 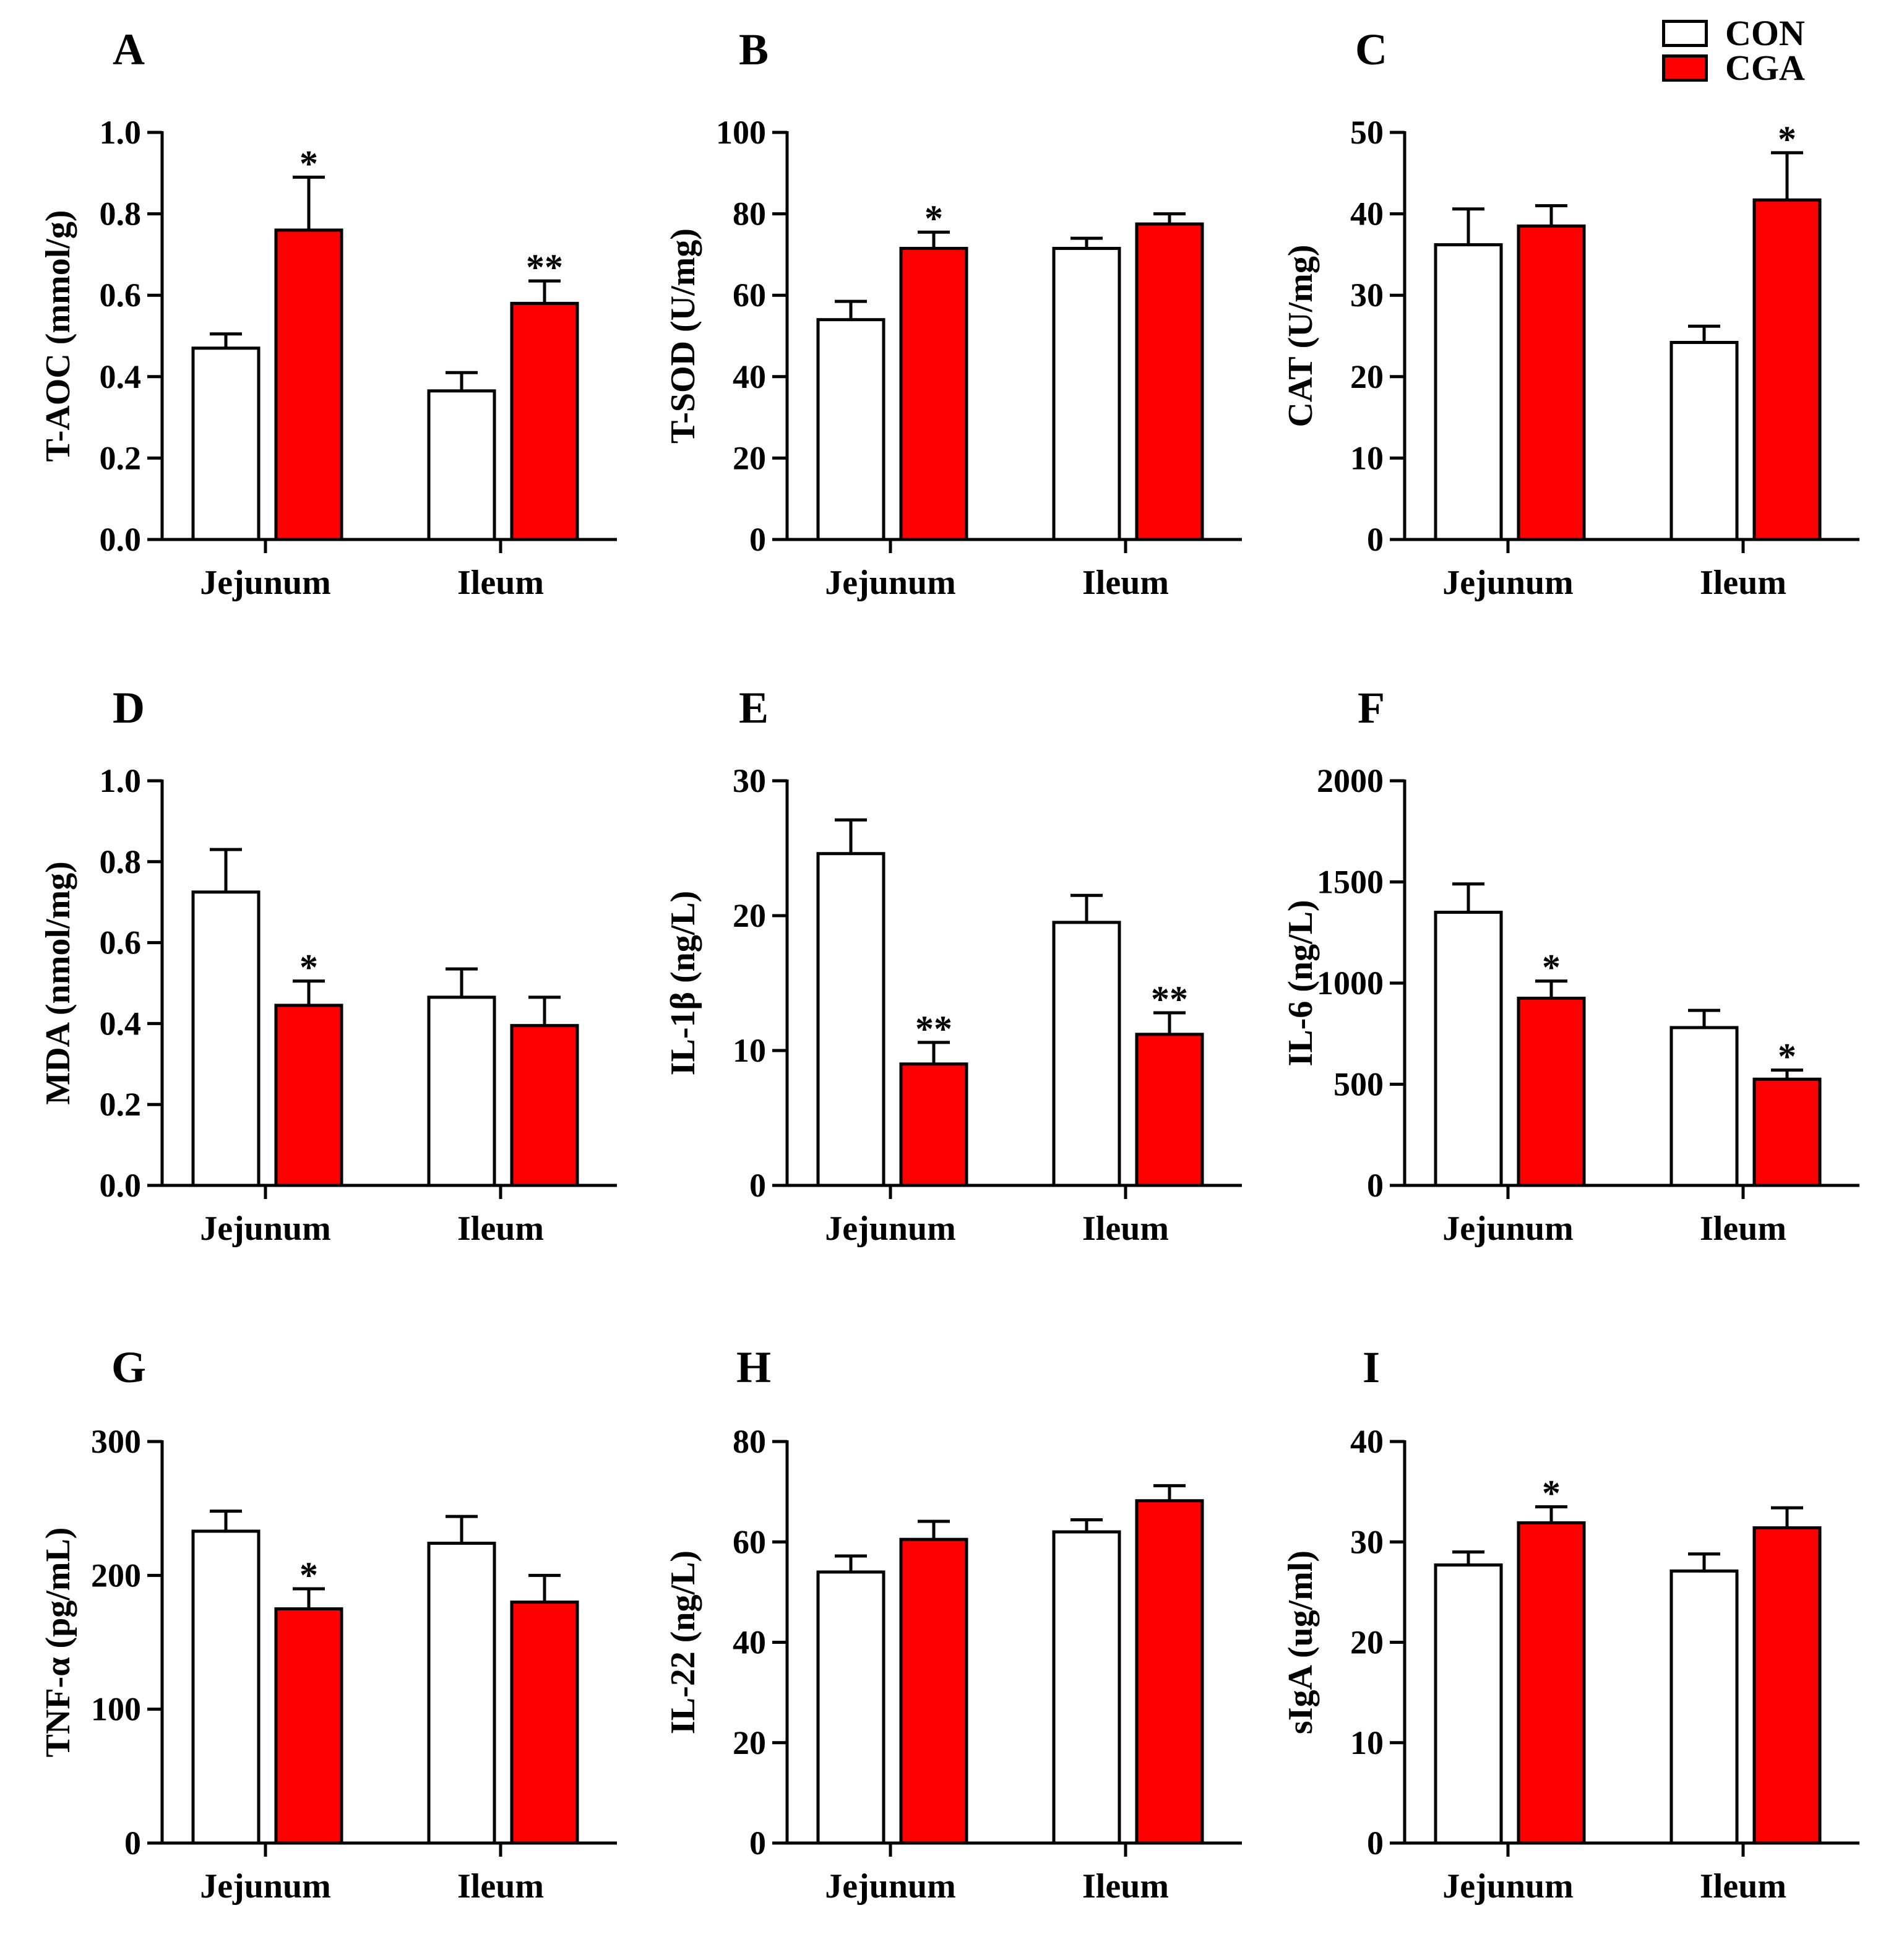 I want to click on panel-c: C CAT (U/mg) 0 10 20 30 40 50 * Jejunum Ileum, so click(x=1570, y=313).